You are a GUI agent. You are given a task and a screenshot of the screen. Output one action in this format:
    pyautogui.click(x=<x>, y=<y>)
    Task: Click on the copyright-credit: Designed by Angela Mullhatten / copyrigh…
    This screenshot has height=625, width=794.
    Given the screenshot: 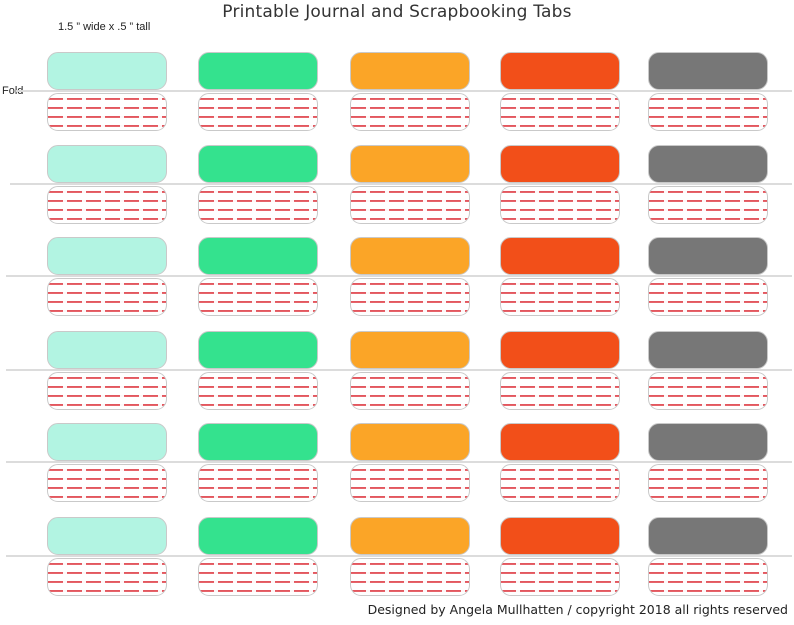 What is the action you would take?
    pyautogui.click(x=577, y=609)
    